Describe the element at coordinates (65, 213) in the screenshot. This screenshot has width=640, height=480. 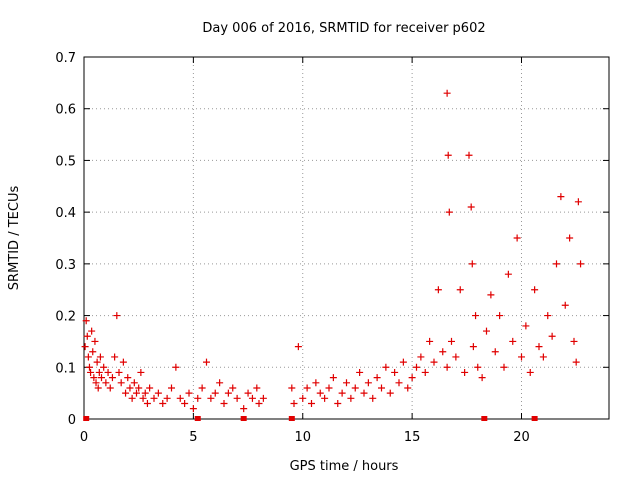
I see `y-tick-label: 0.4` at that location.